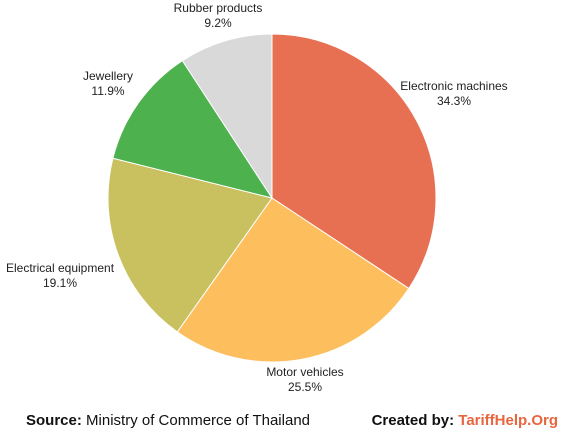 This screenshot has width=570, height=433. Describe the element at coordinates (218, 8) in the screenshot. I see `slice-label: Rubber products` at that location.